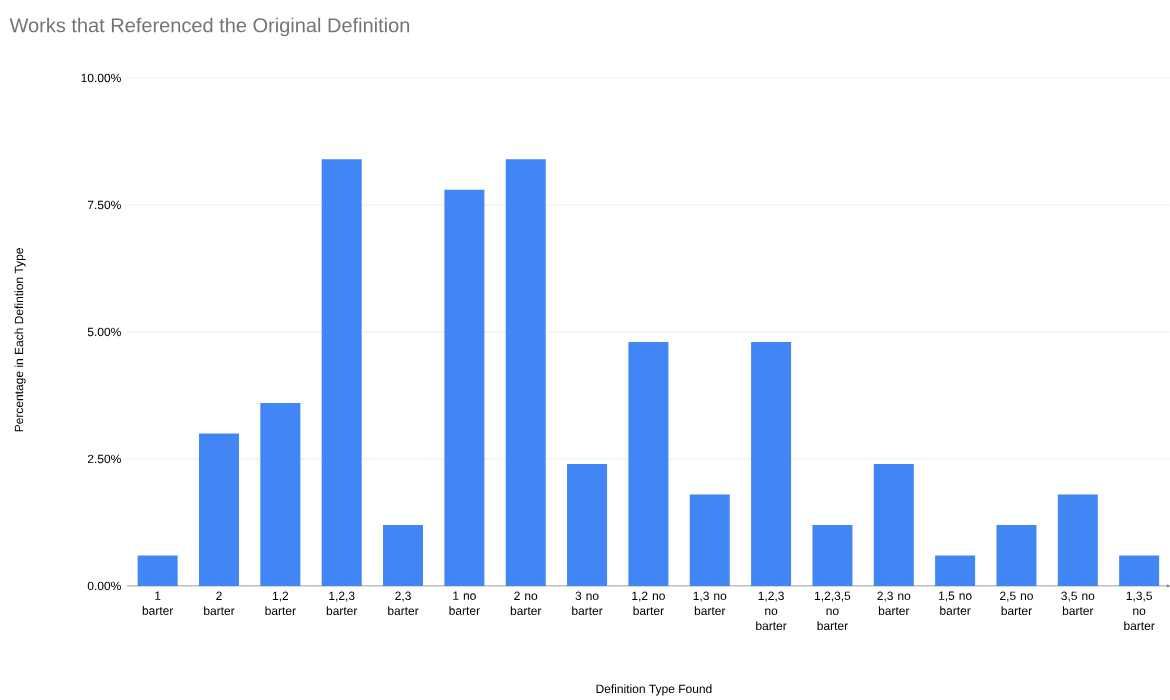 The image size is (1170, 700). Describe the element at coordinates (403, 603) in the screenshot. I see `x-tick-label: 2,3 barter` at that location.